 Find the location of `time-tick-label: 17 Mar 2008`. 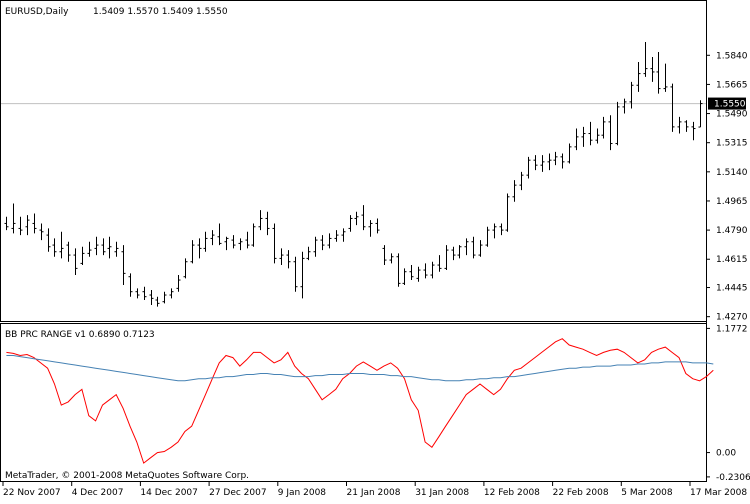

time-tick-label: 17 Mar 2008 is located at coordinates (718, 493).